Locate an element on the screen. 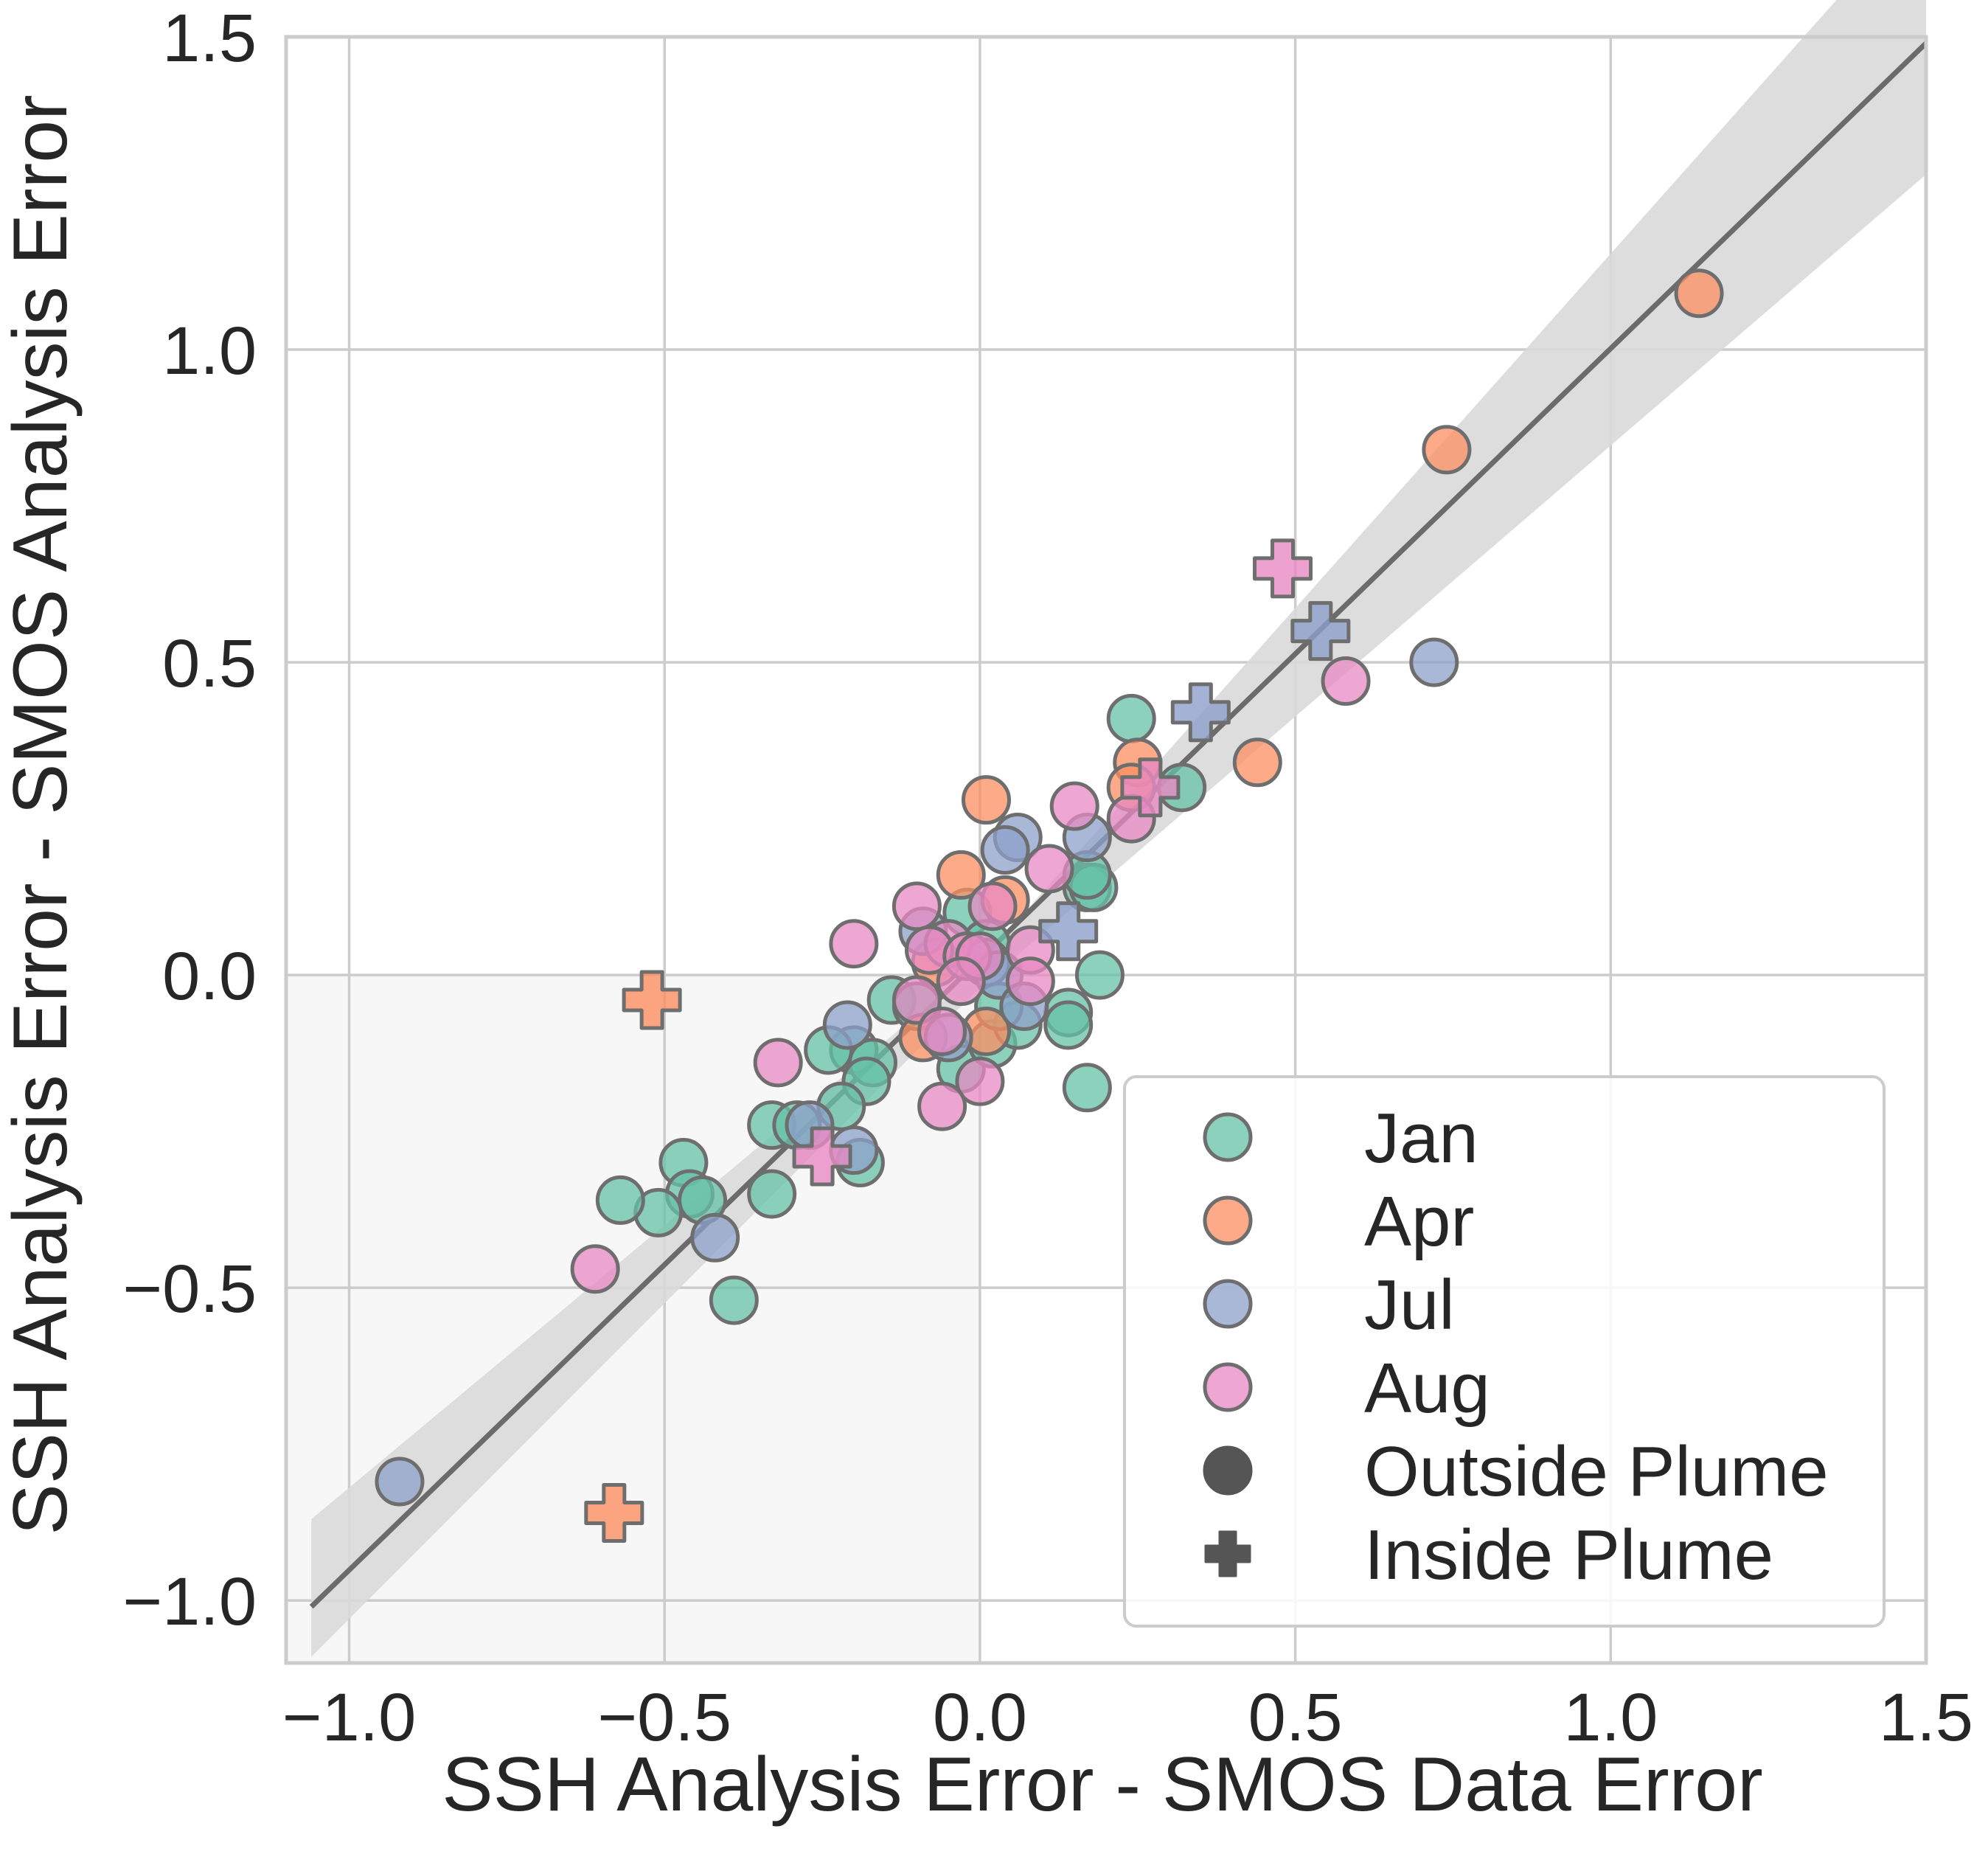 This screenshot has height=1868, width=1988. y-tick-label: 0.5 is located at coordinates (209, 663).